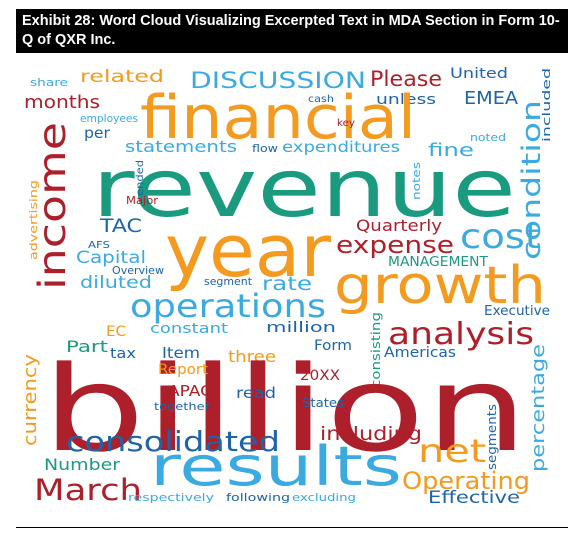 Image resolution: width=582 pixels, height=546 pixels. I want to click on word-consolidated: consolidated, so click(173, 441).